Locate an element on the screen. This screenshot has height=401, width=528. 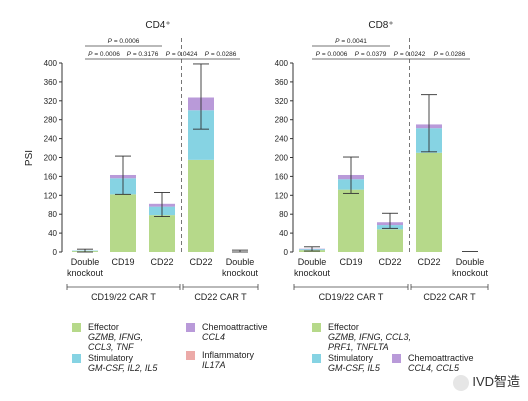
y-tick-label: 400 is located at coordinates (282, 63).